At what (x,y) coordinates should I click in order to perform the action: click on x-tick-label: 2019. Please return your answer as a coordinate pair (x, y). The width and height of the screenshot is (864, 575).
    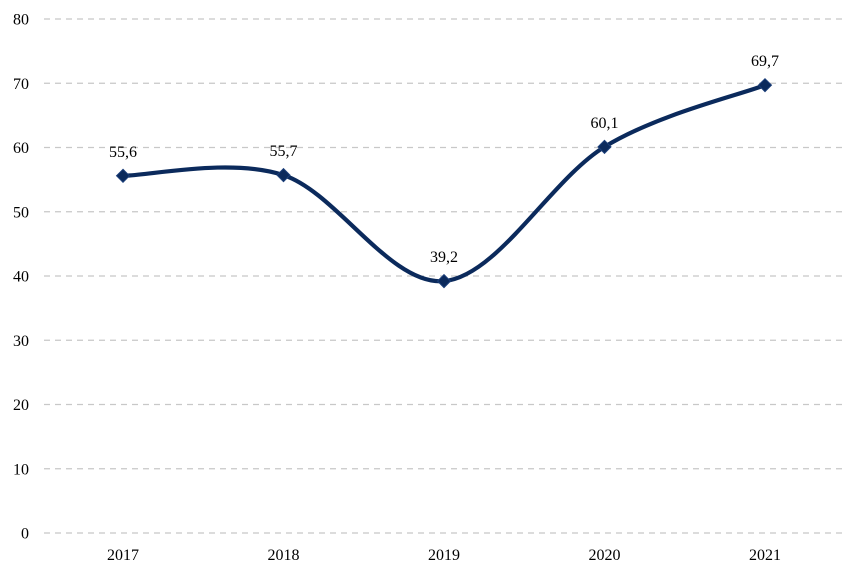
    Looking at the image, I should click on (444, 555).